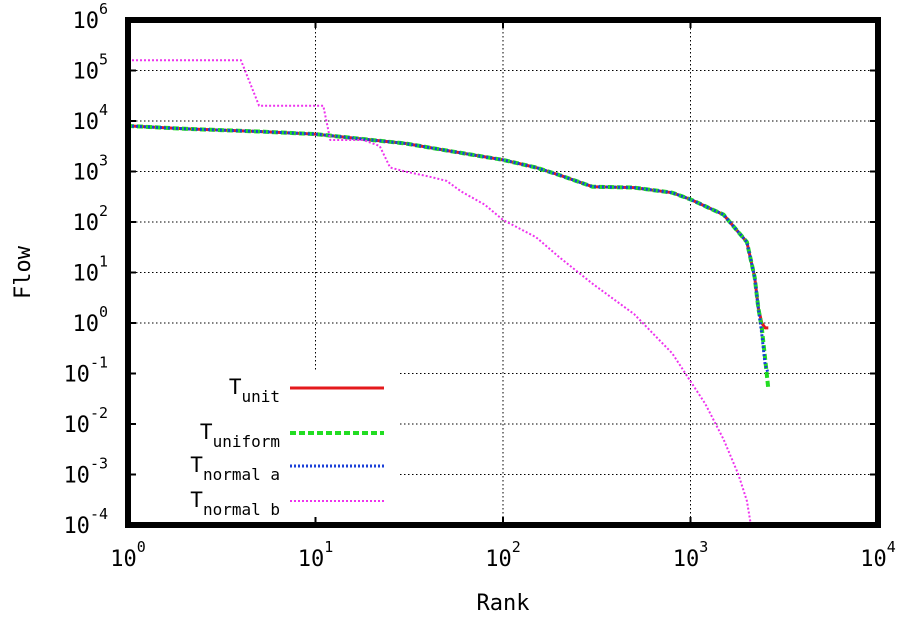  I want to click on y-tick-label-exp: 5, so click(103, 60).